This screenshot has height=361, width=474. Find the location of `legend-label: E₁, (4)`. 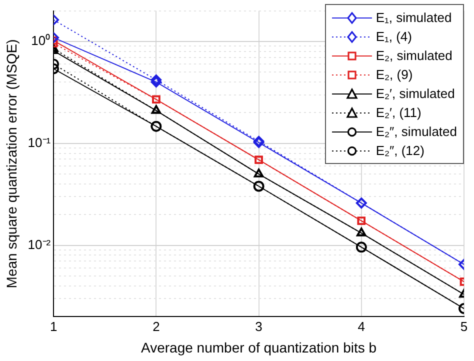

legend-label: E₁, (4) is located at coordinates (394, 36).